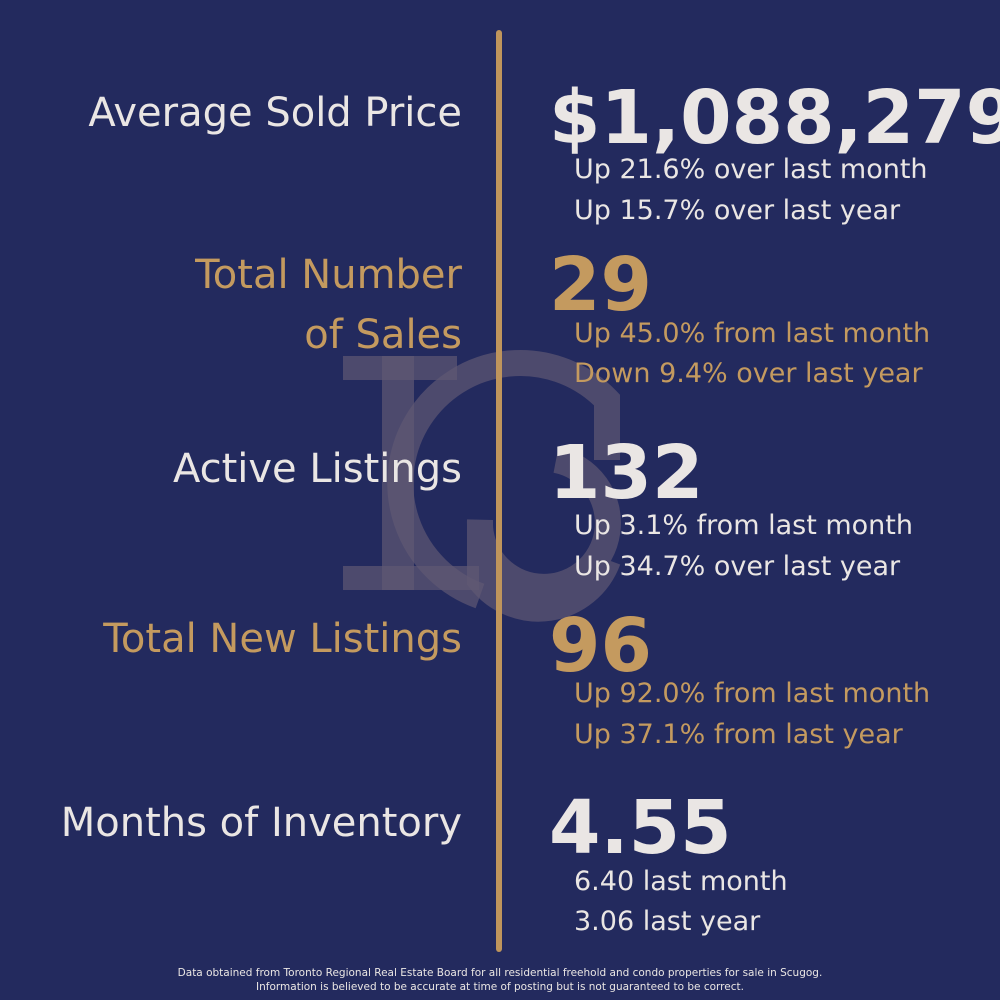 This screenshot has width=1000, height=1000. What do you see at coordinates (737, 566) in the screenshot?
I see `active-listings-yearly-change: Up 34.7% over last year` at bounding box center [737, 566].